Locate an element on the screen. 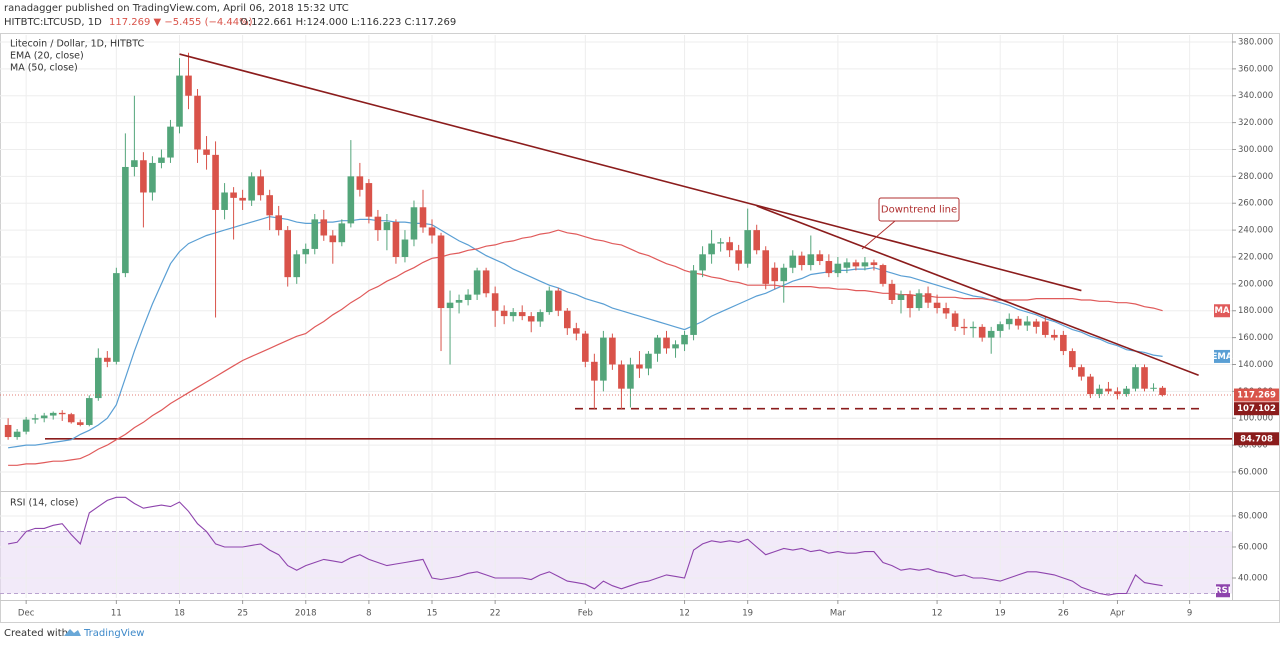  last-price-tag: 117.269 is located at coordinates (1256, 396).